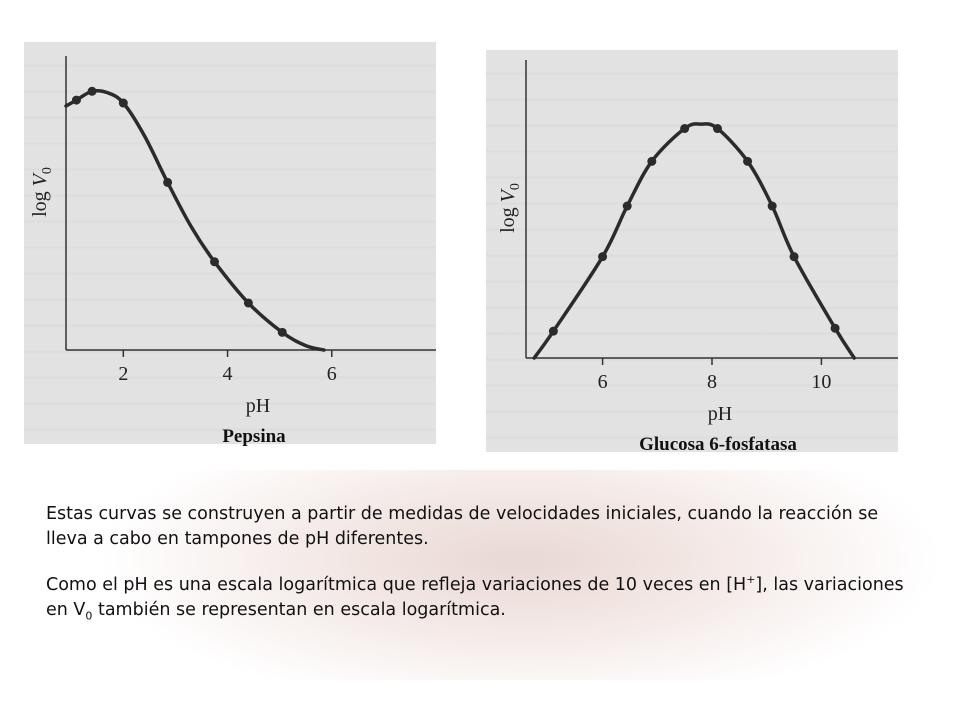  Describe the element at coordinates (258, 406) in the screenshot. I see `chart-0-x-axis-label: pH` at that location.